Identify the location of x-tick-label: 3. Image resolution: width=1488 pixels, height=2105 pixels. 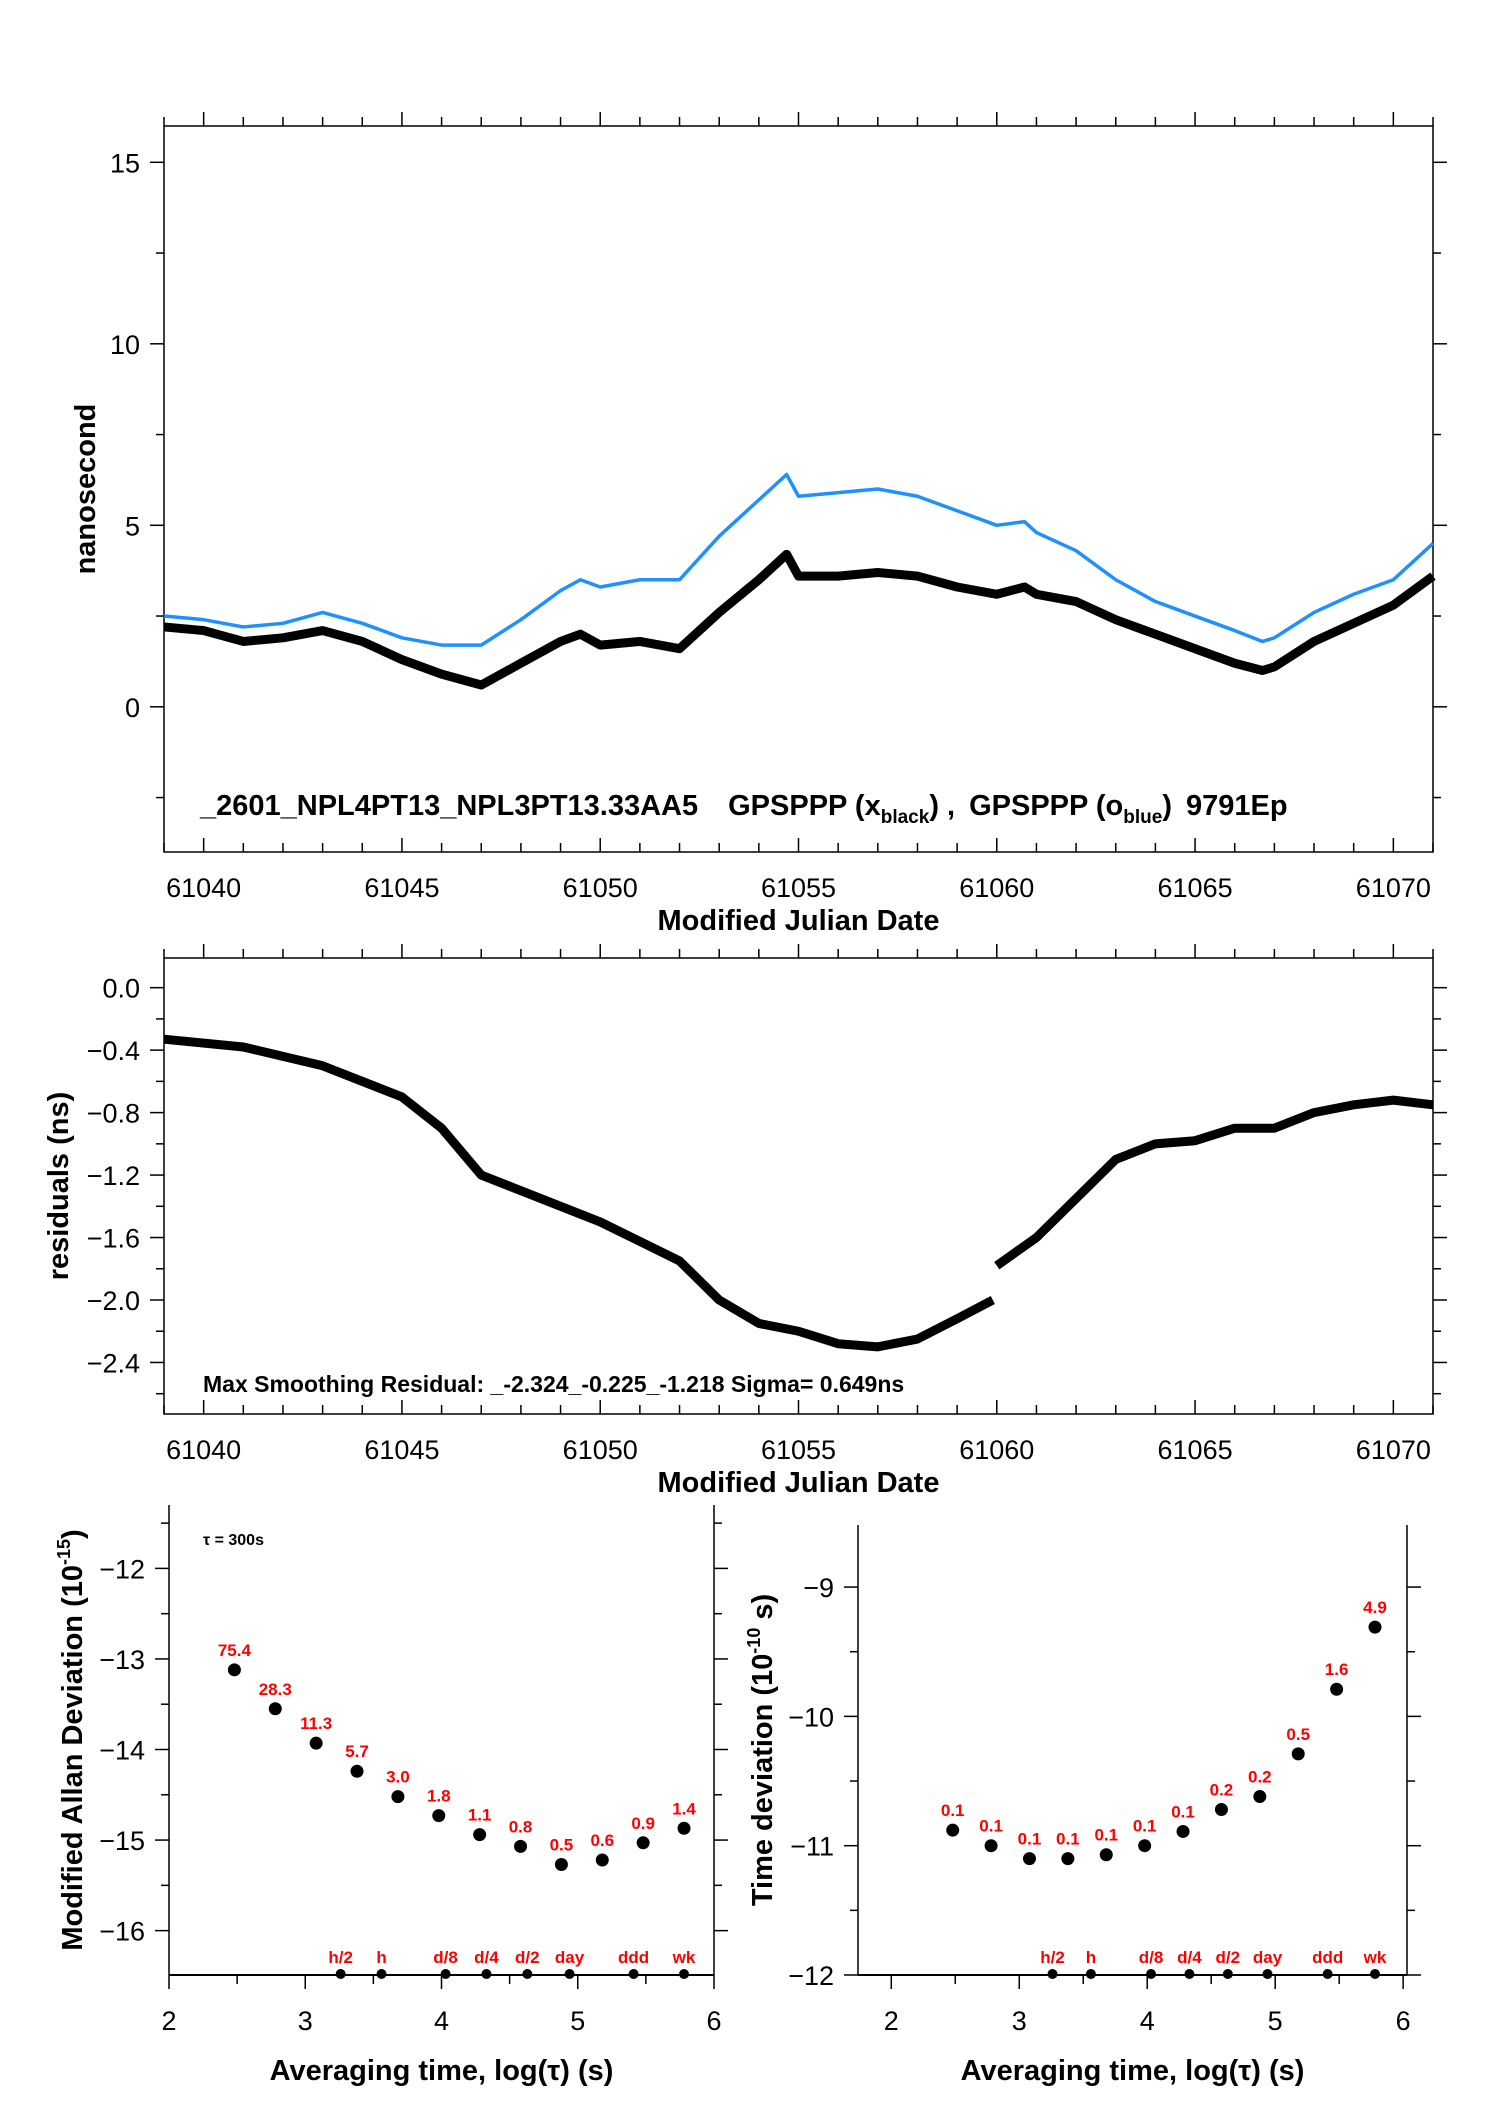
(1019, 2021).